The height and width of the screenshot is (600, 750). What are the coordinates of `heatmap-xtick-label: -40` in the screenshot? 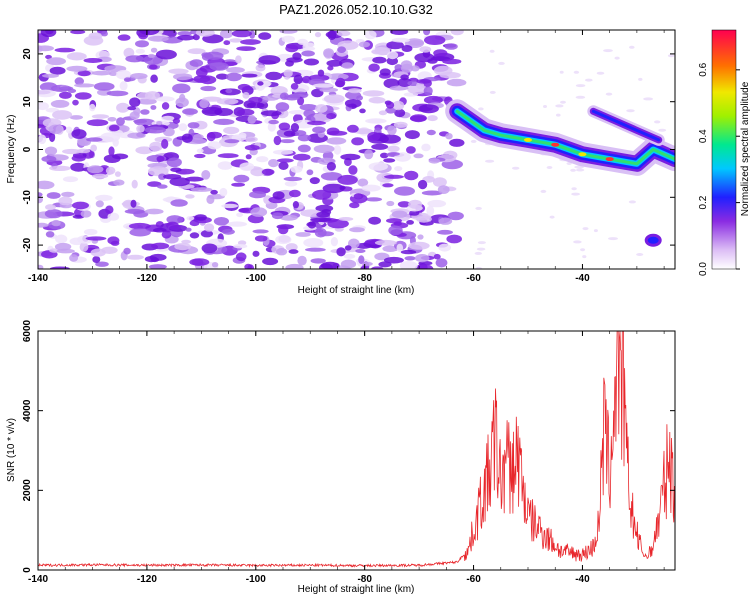 It's located at (582, 278).